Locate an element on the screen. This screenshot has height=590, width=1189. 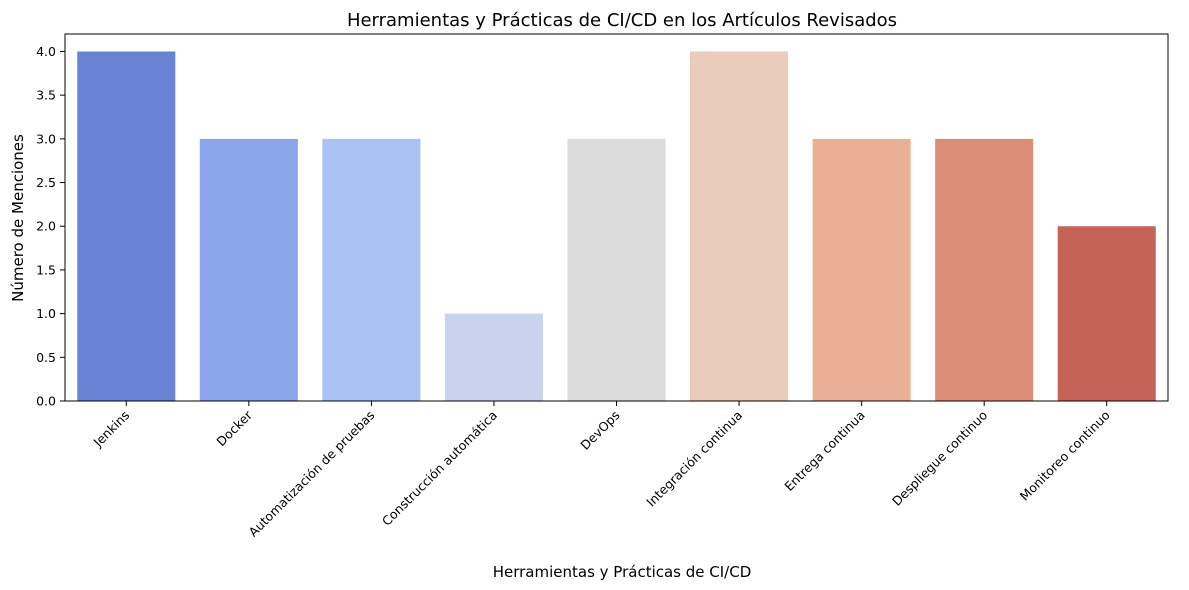
x-tick-label: Despliegue continuo is located at coordinates (939, 458).